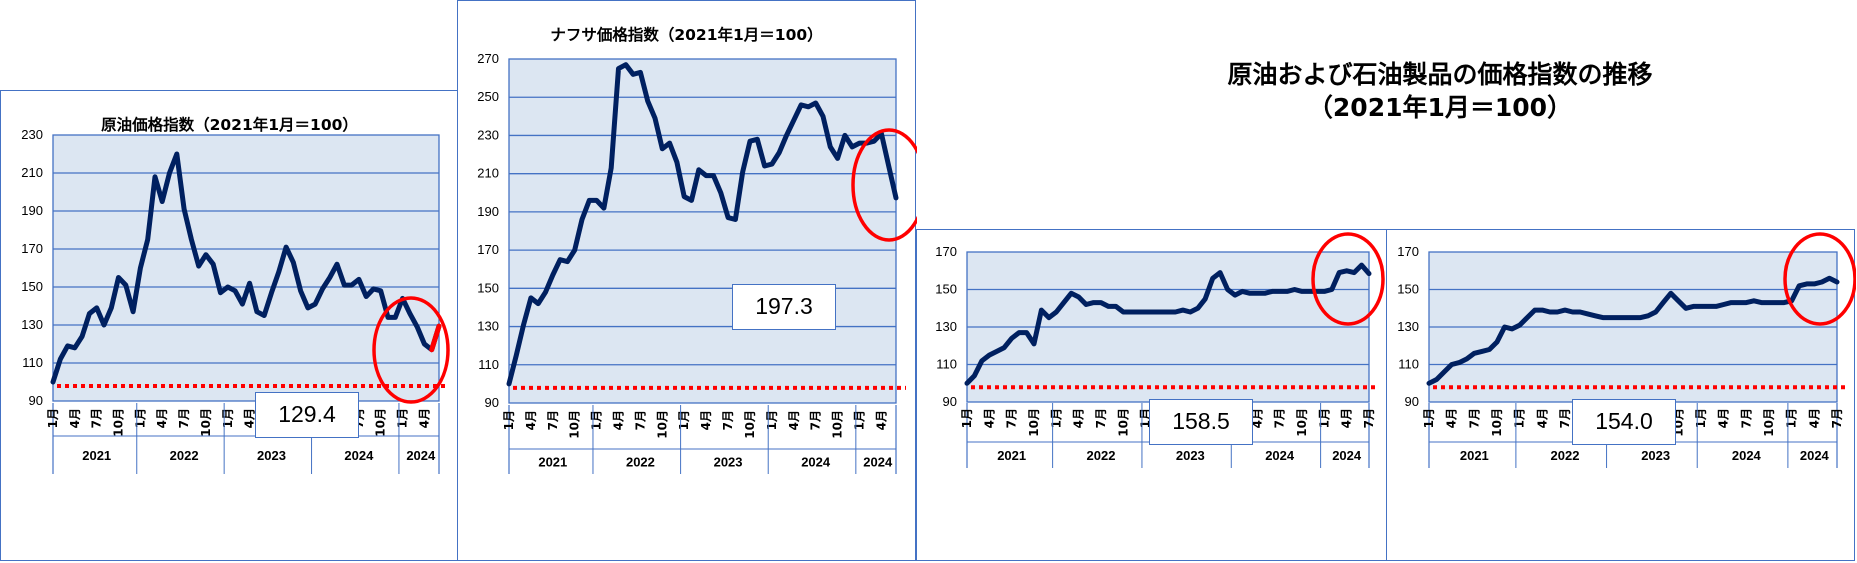 This screenshot has width=1857, height=563. Describe the element at coordinates (1347, 455) in the screenshot. I see `gasoline-x-year-label: 2024` at that location.